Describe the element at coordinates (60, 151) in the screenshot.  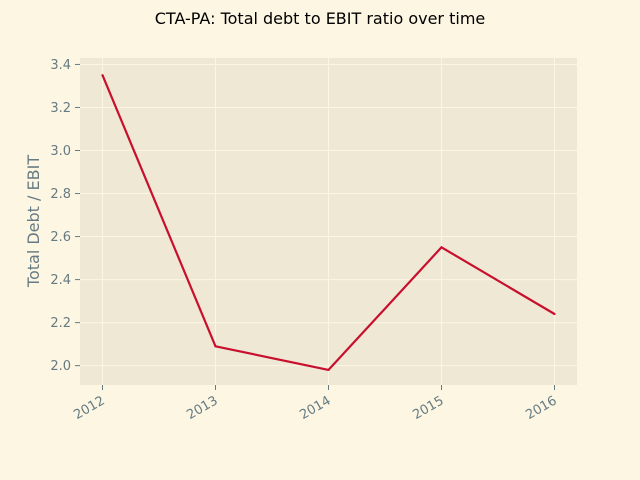
I see `y-tick-label: 3.0` at that location.